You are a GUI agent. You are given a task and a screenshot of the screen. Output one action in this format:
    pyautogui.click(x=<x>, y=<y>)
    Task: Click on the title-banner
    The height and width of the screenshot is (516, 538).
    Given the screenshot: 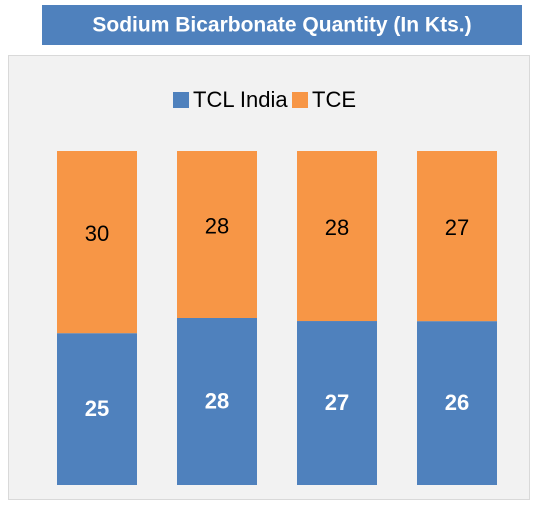 What is the action you would take?
    pyautogui.click(x=282, y=25)
    